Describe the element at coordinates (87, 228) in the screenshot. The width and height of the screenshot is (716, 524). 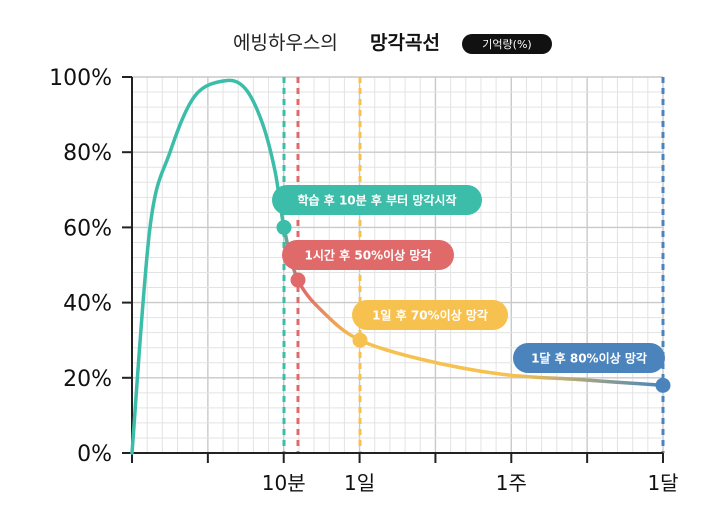
I see `y-tick-label: 60%` at that location.